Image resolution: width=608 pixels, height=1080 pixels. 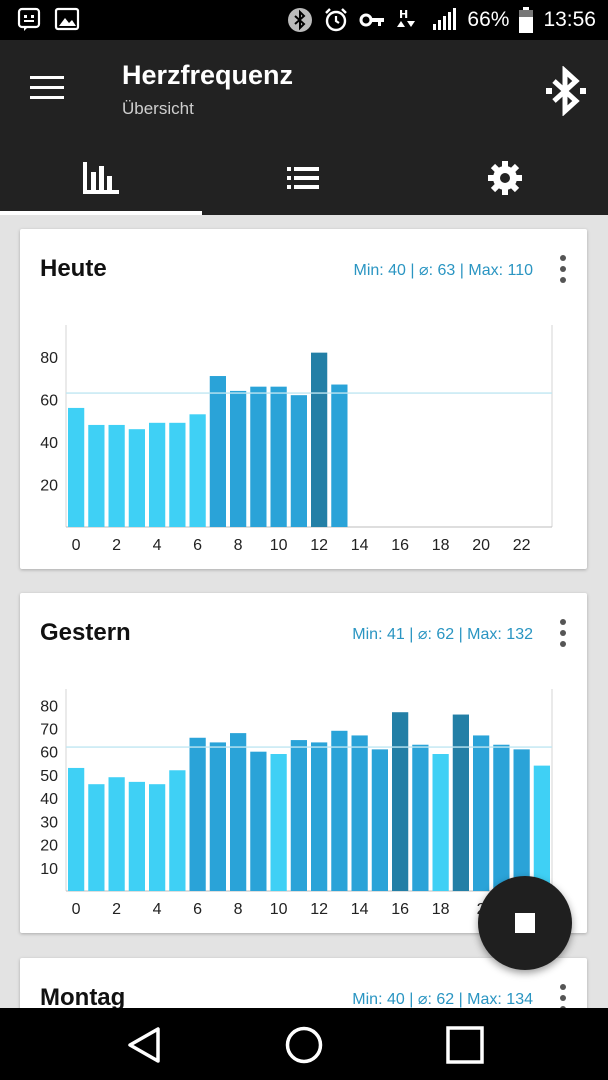 What do you see at coordinates (49, 822) in the screenshot?
I see `y-tick-label: 30` at bounding box center [49, 822].